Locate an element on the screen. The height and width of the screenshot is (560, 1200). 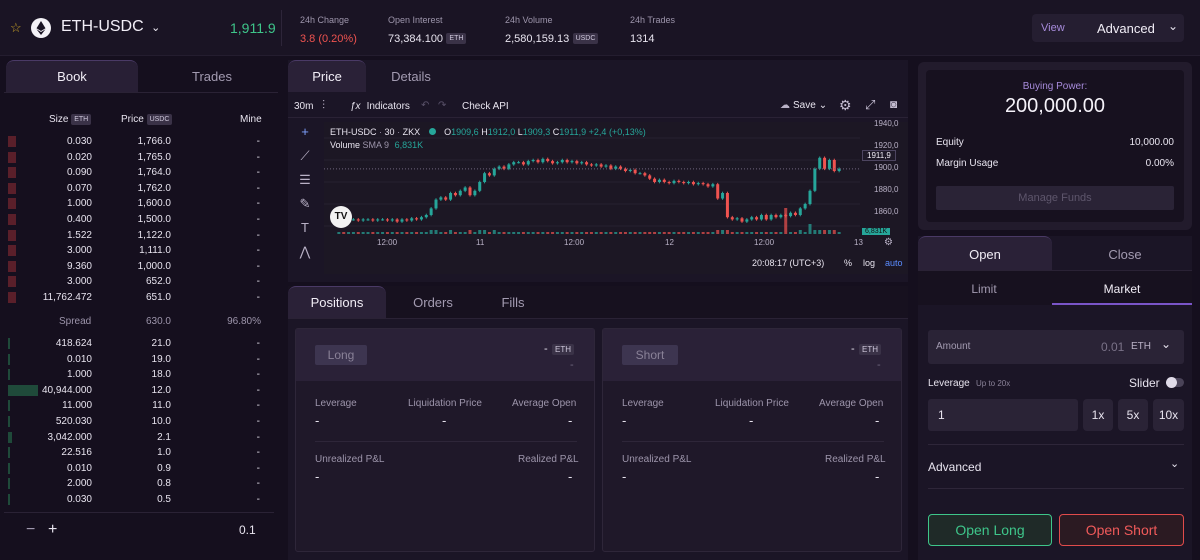
bid-row: 11.000 11.0 - is located at coordinates (139, 406).